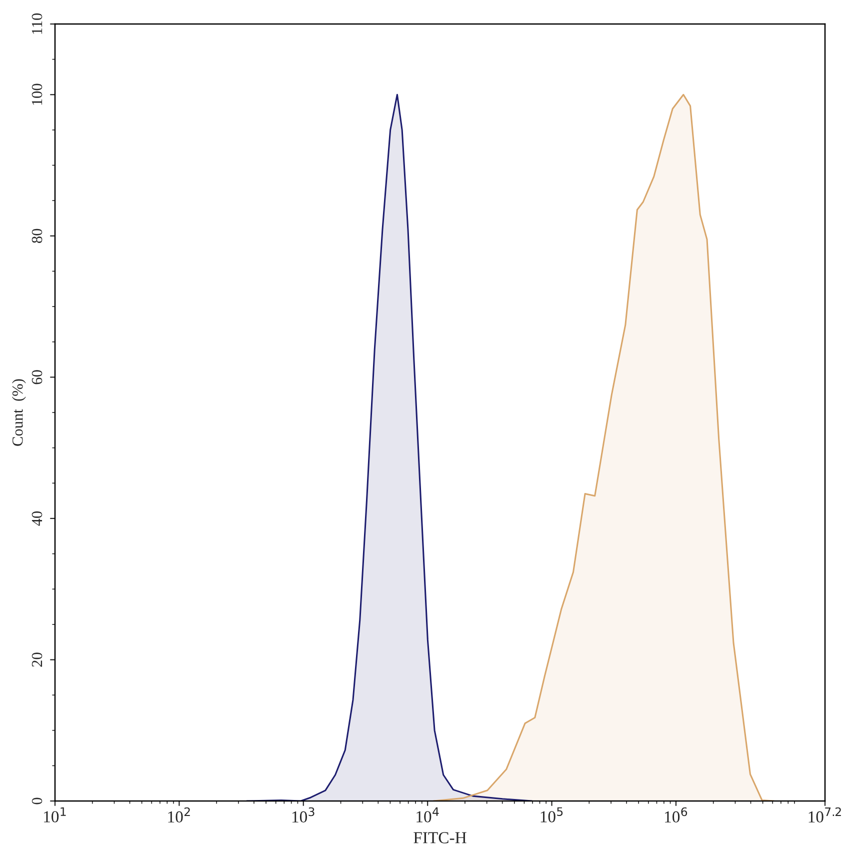 The height and width of the screenshot is (856, 853). I want to click on x-tick-label: 10$^{5}$, so click(551, 814).